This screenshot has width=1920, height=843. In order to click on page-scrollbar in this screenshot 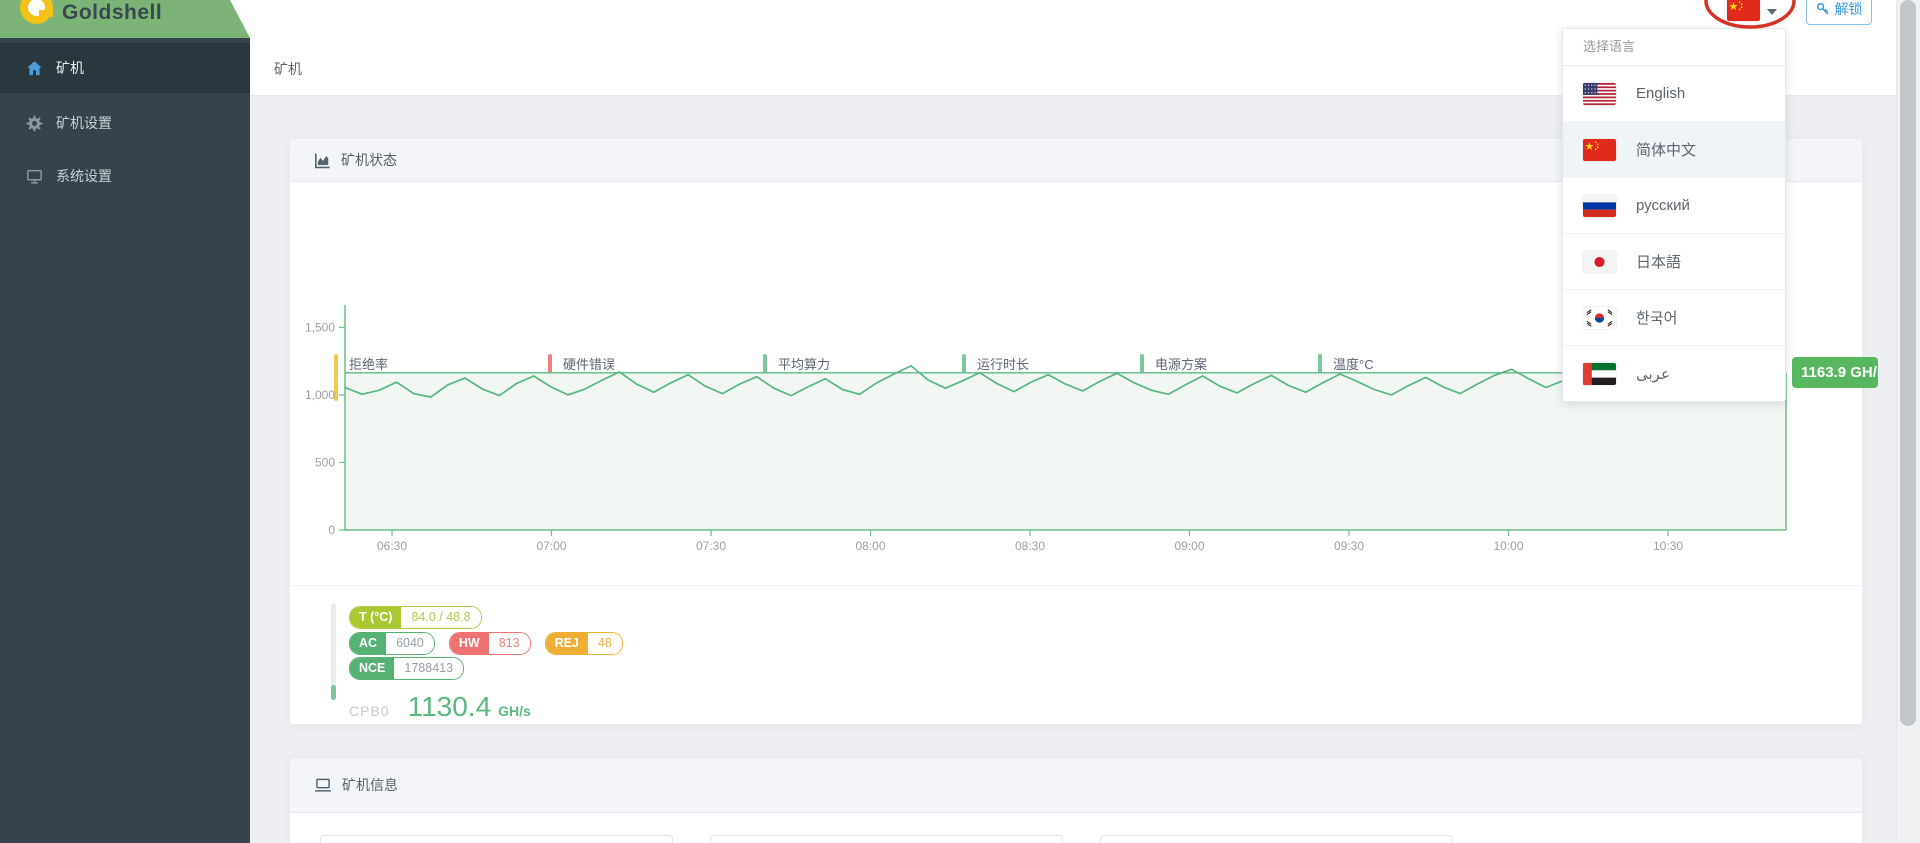, I will do `click(1908, 421)`.